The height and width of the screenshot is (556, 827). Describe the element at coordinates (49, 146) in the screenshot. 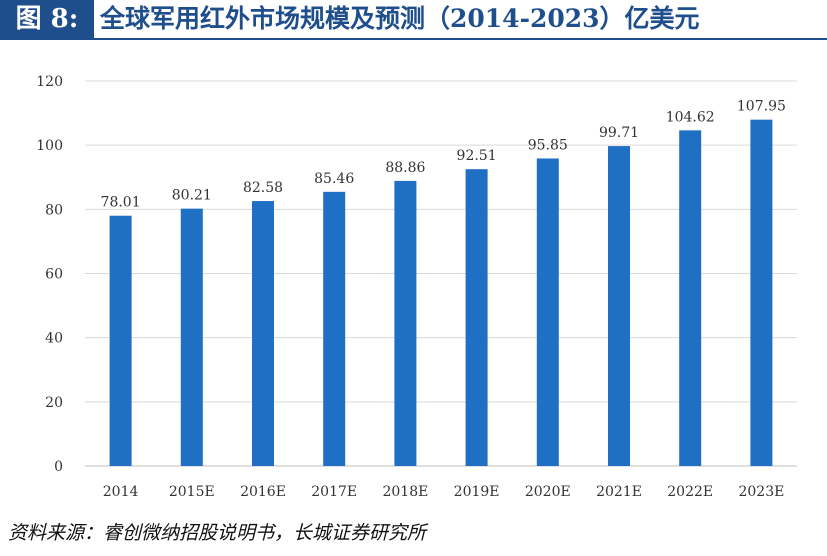

I see `y-tick-label: 100` at that location.